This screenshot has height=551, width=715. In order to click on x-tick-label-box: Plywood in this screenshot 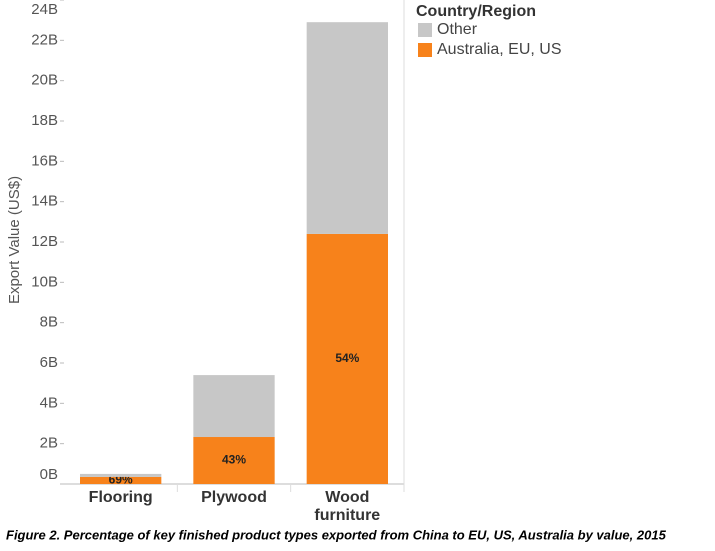, I will do `click(234, 497)`.